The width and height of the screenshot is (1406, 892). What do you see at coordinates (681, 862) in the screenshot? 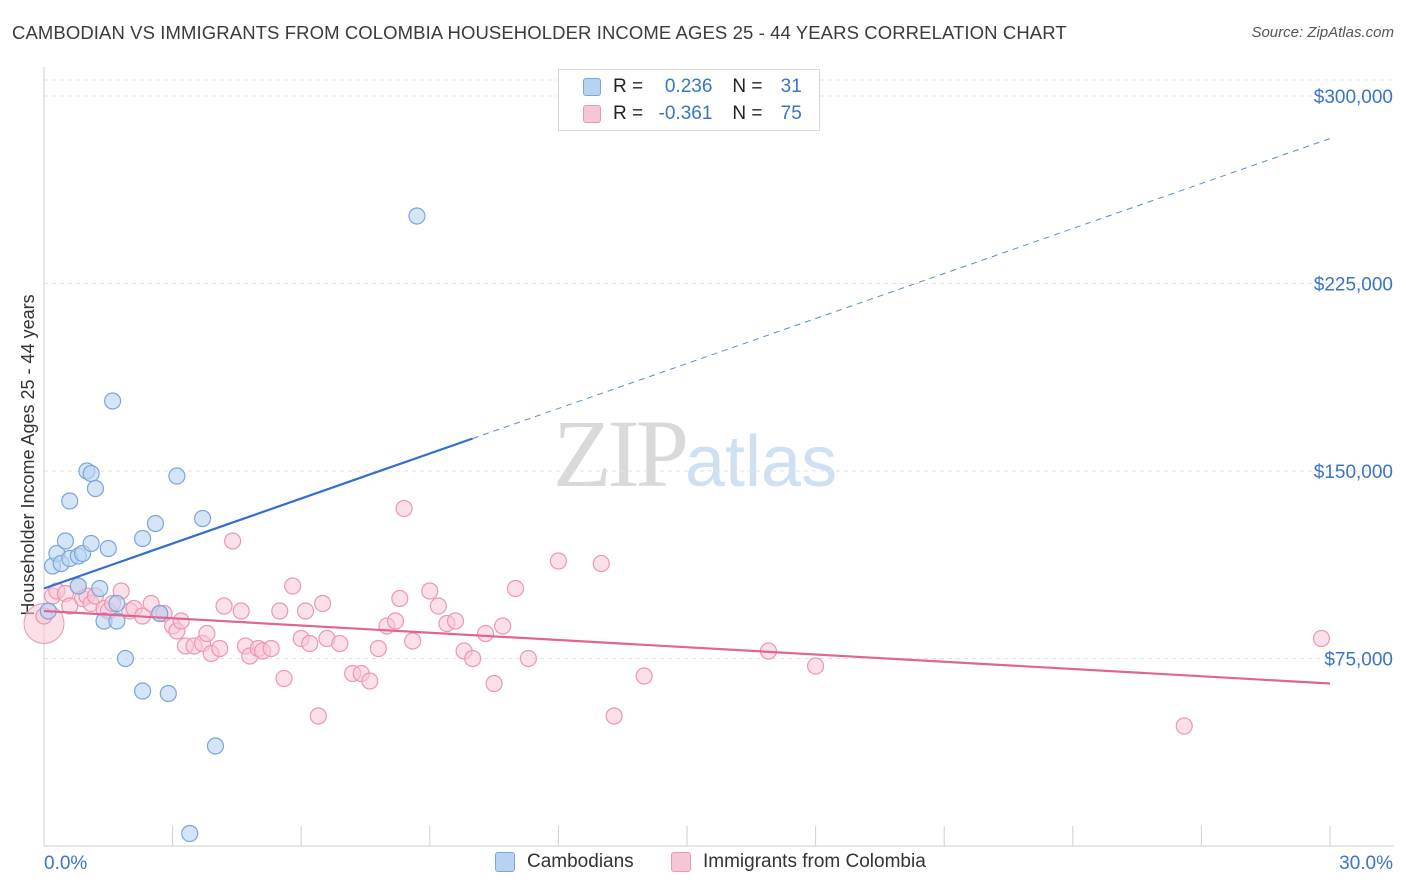
I see `bottom-legend-swatch-pink` at bounding box center [681, 862].